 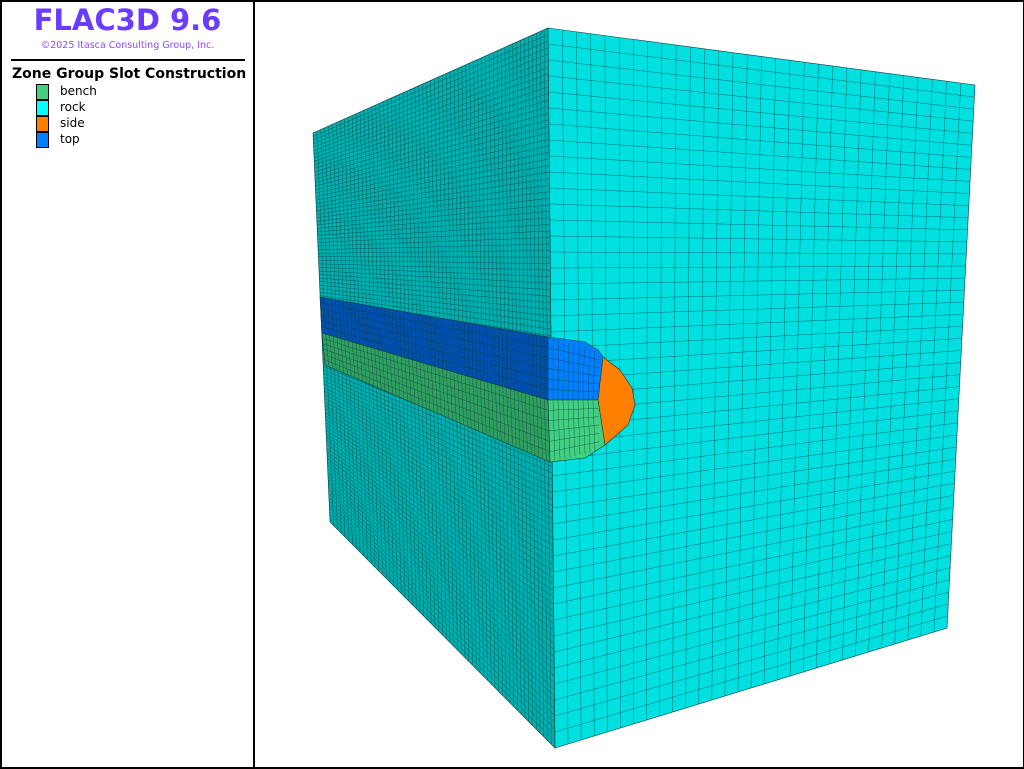 What do you see at coordinates (127, 20) in the screenshot?
I see `app-title: FLAC3D 9.6` at bounding box center [127, 20].